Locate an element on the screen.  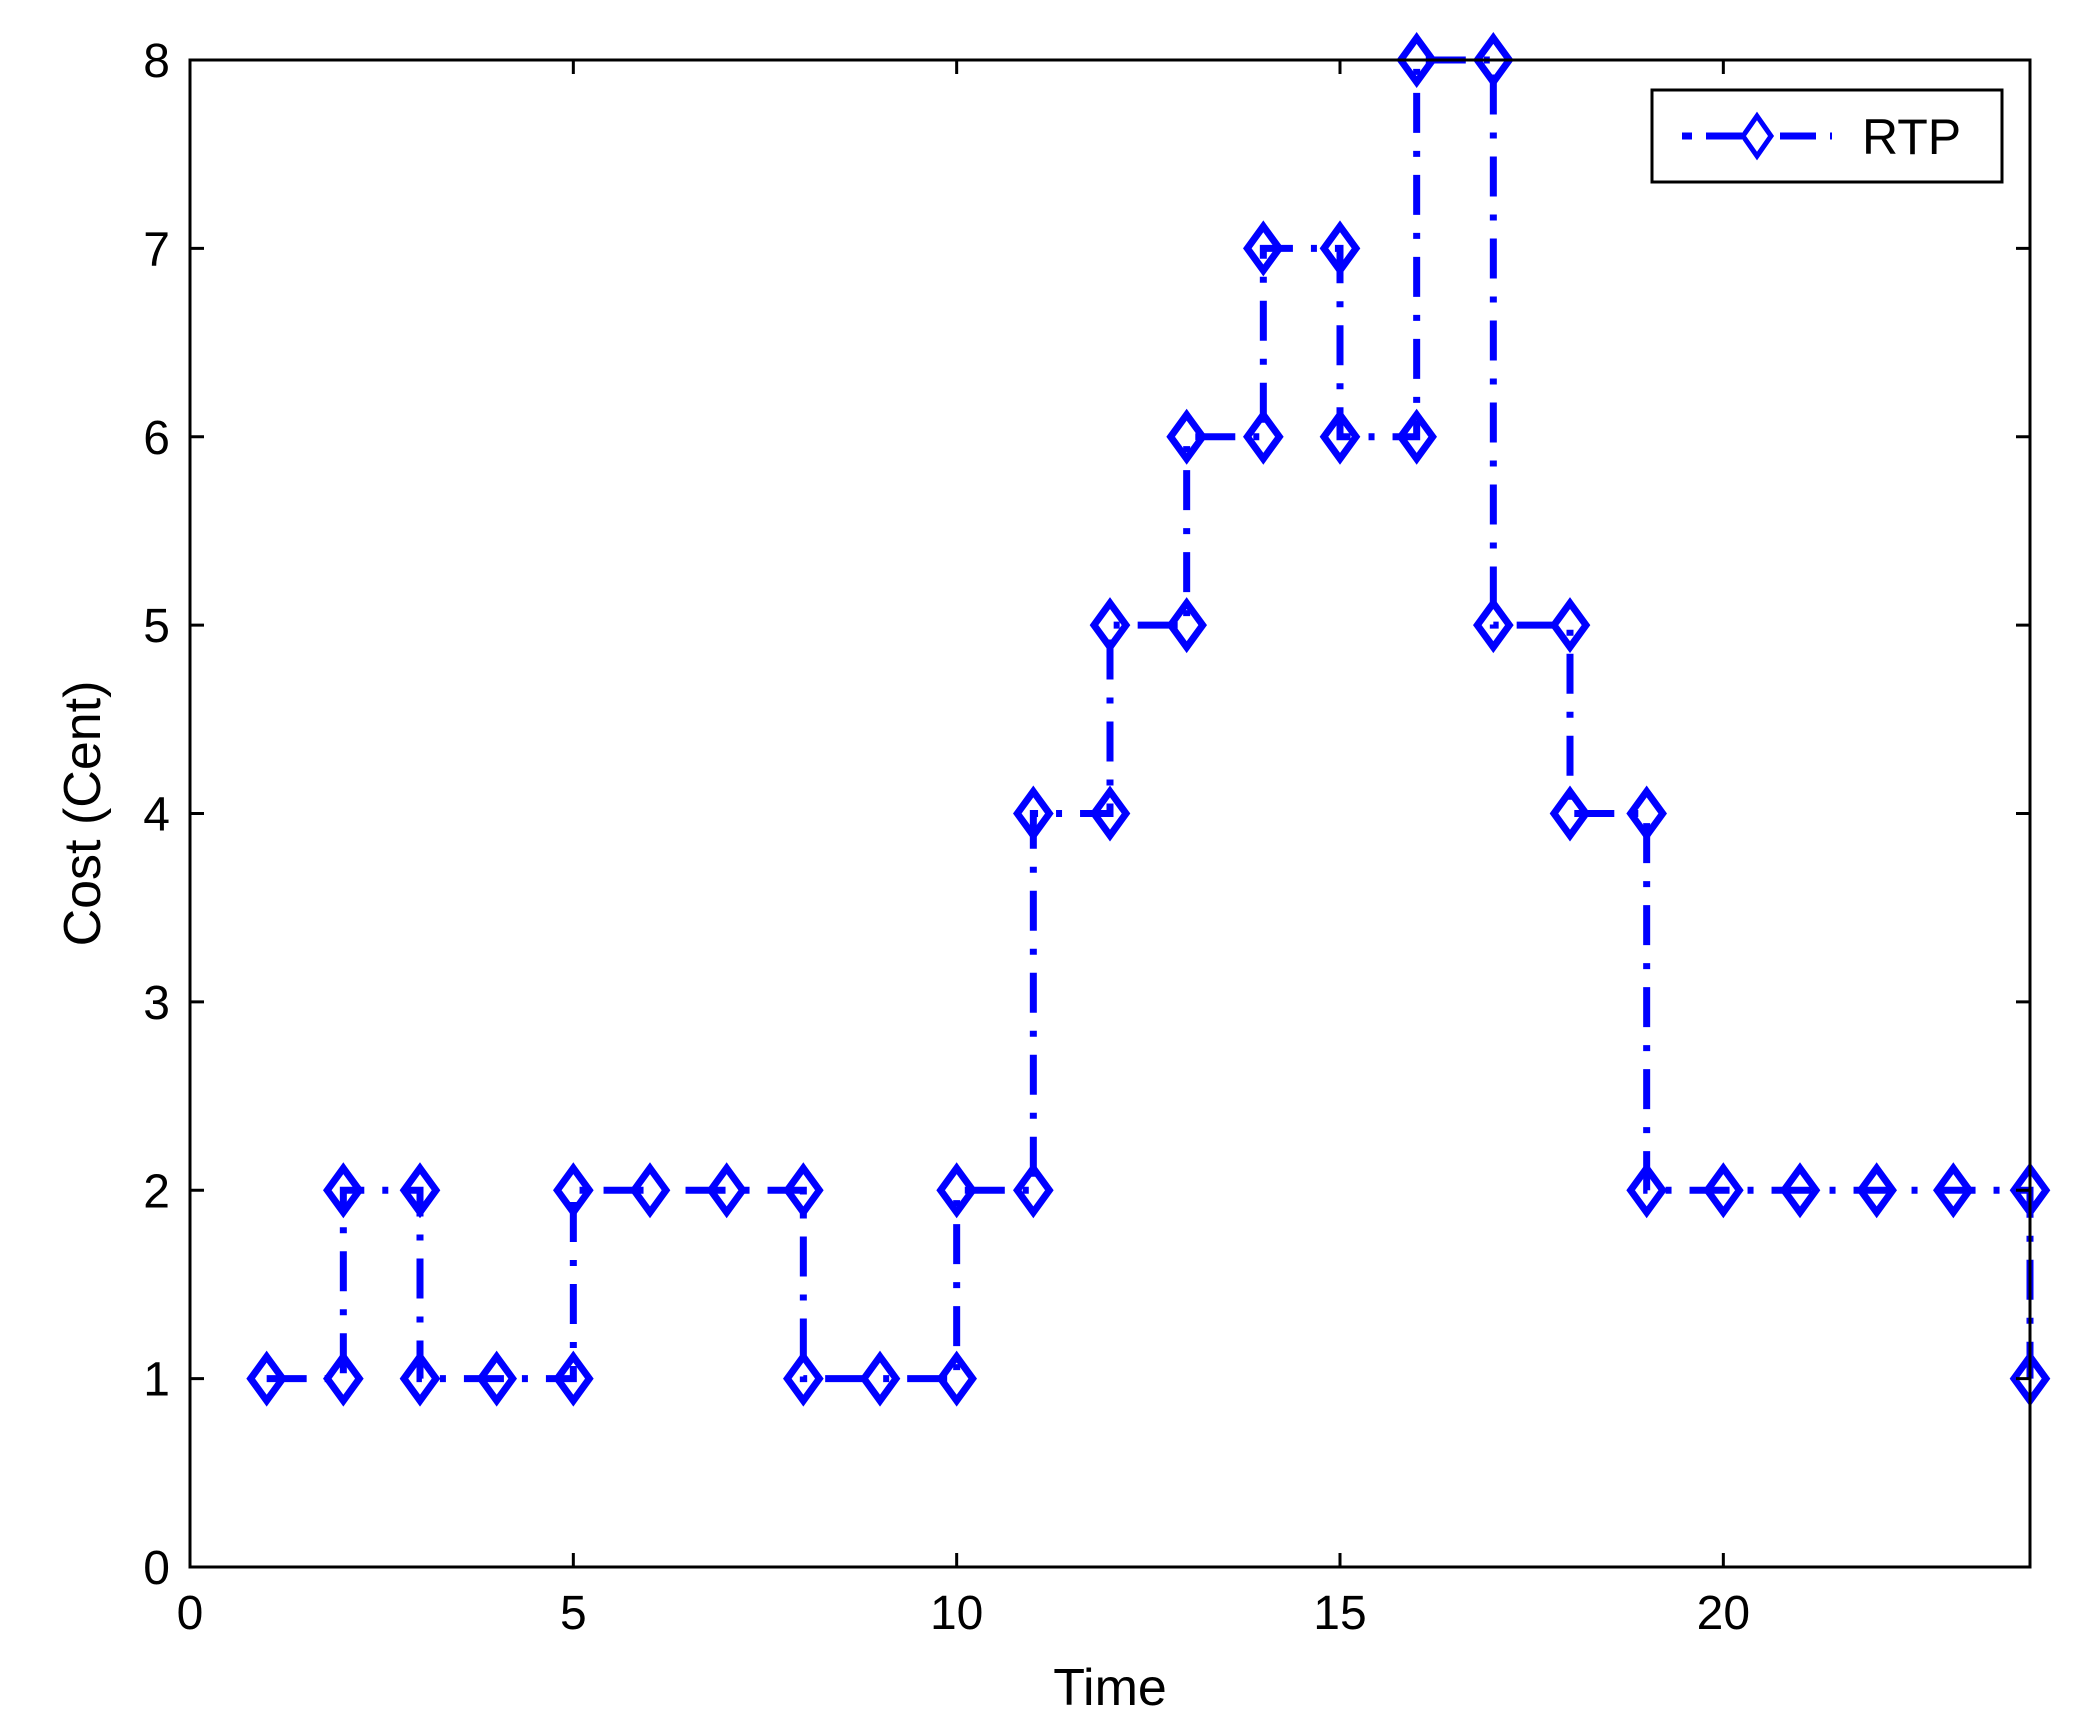
legend-marker-sample is located at coordinates (1757, 136).